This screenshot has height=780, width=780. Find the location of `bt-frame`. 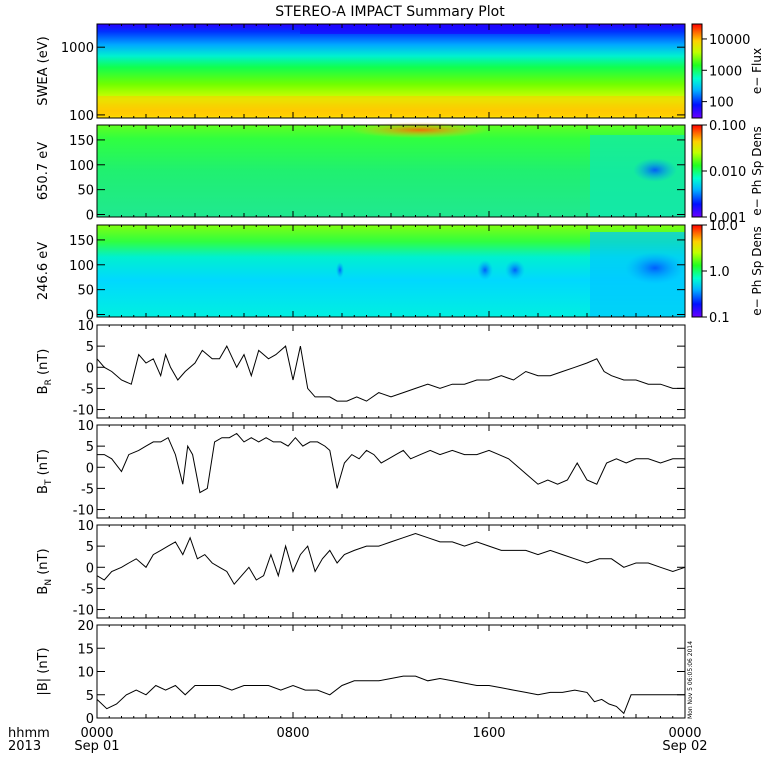

bt-frame is located at coordinates (391, 471).